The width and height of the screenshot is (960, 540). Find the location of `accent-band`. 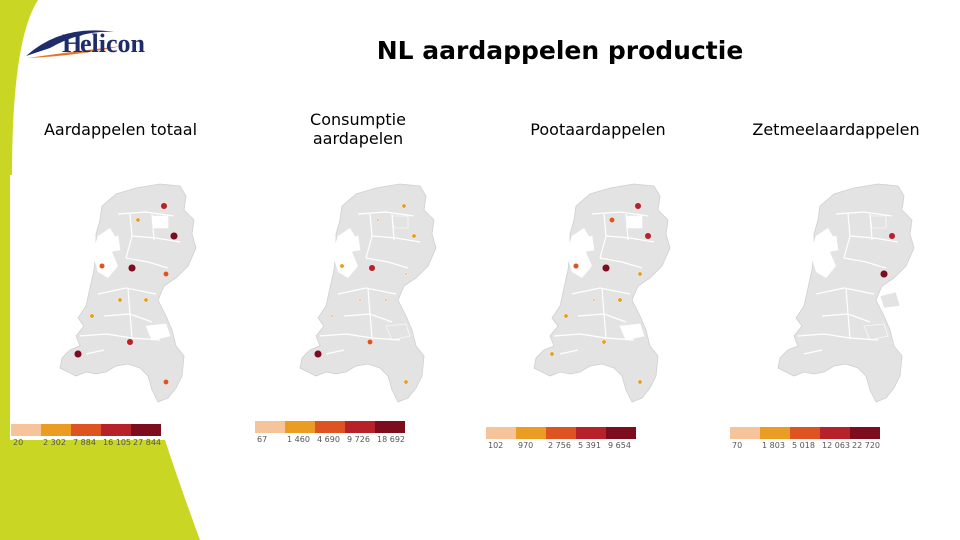

accent-band is located at coordinates (100, 490).